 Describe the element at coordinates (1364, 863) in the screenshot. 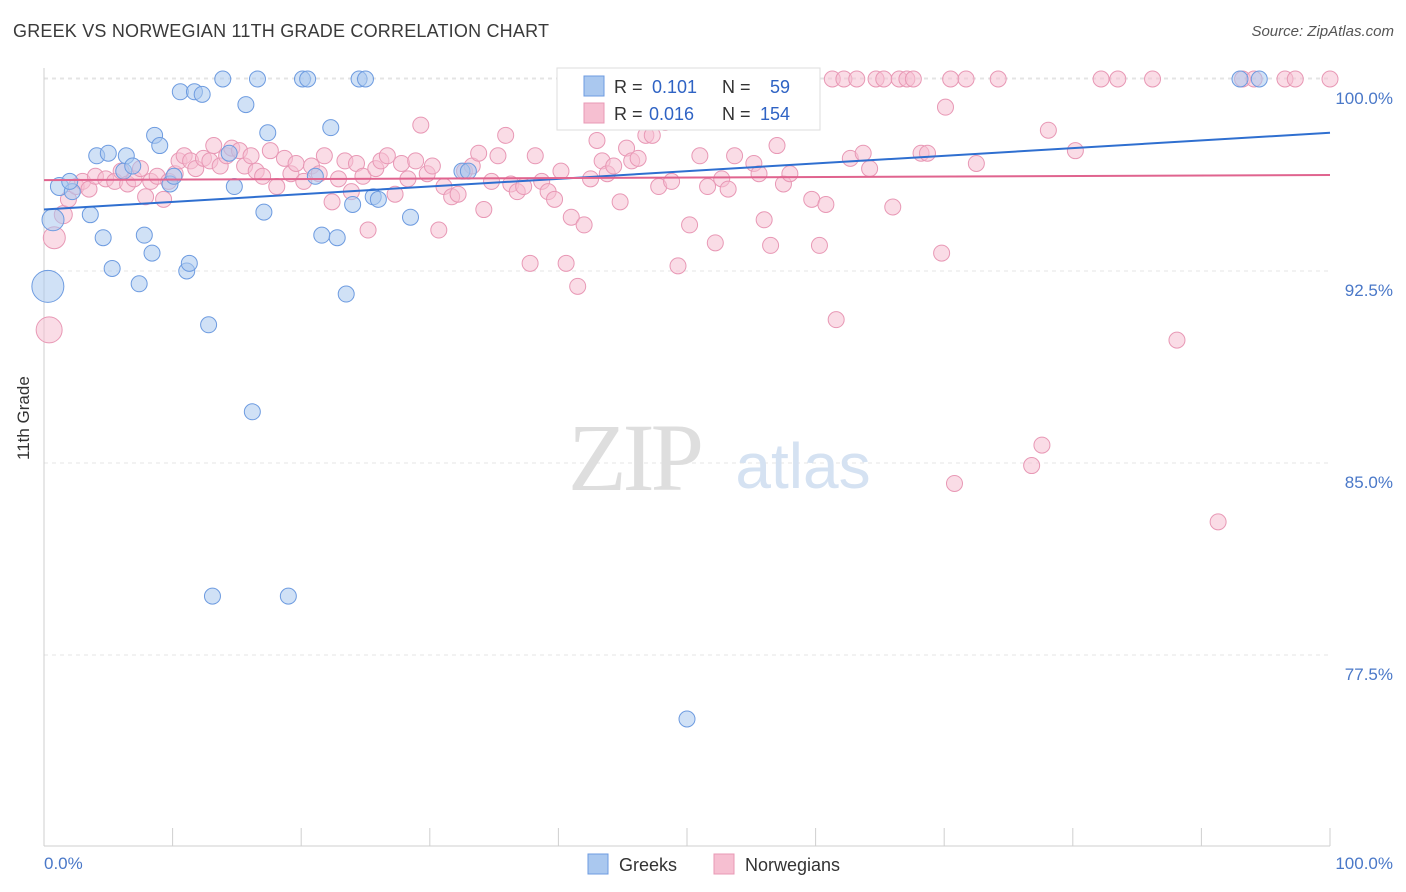

I see `x-tick-label: 100.0%` at that location.